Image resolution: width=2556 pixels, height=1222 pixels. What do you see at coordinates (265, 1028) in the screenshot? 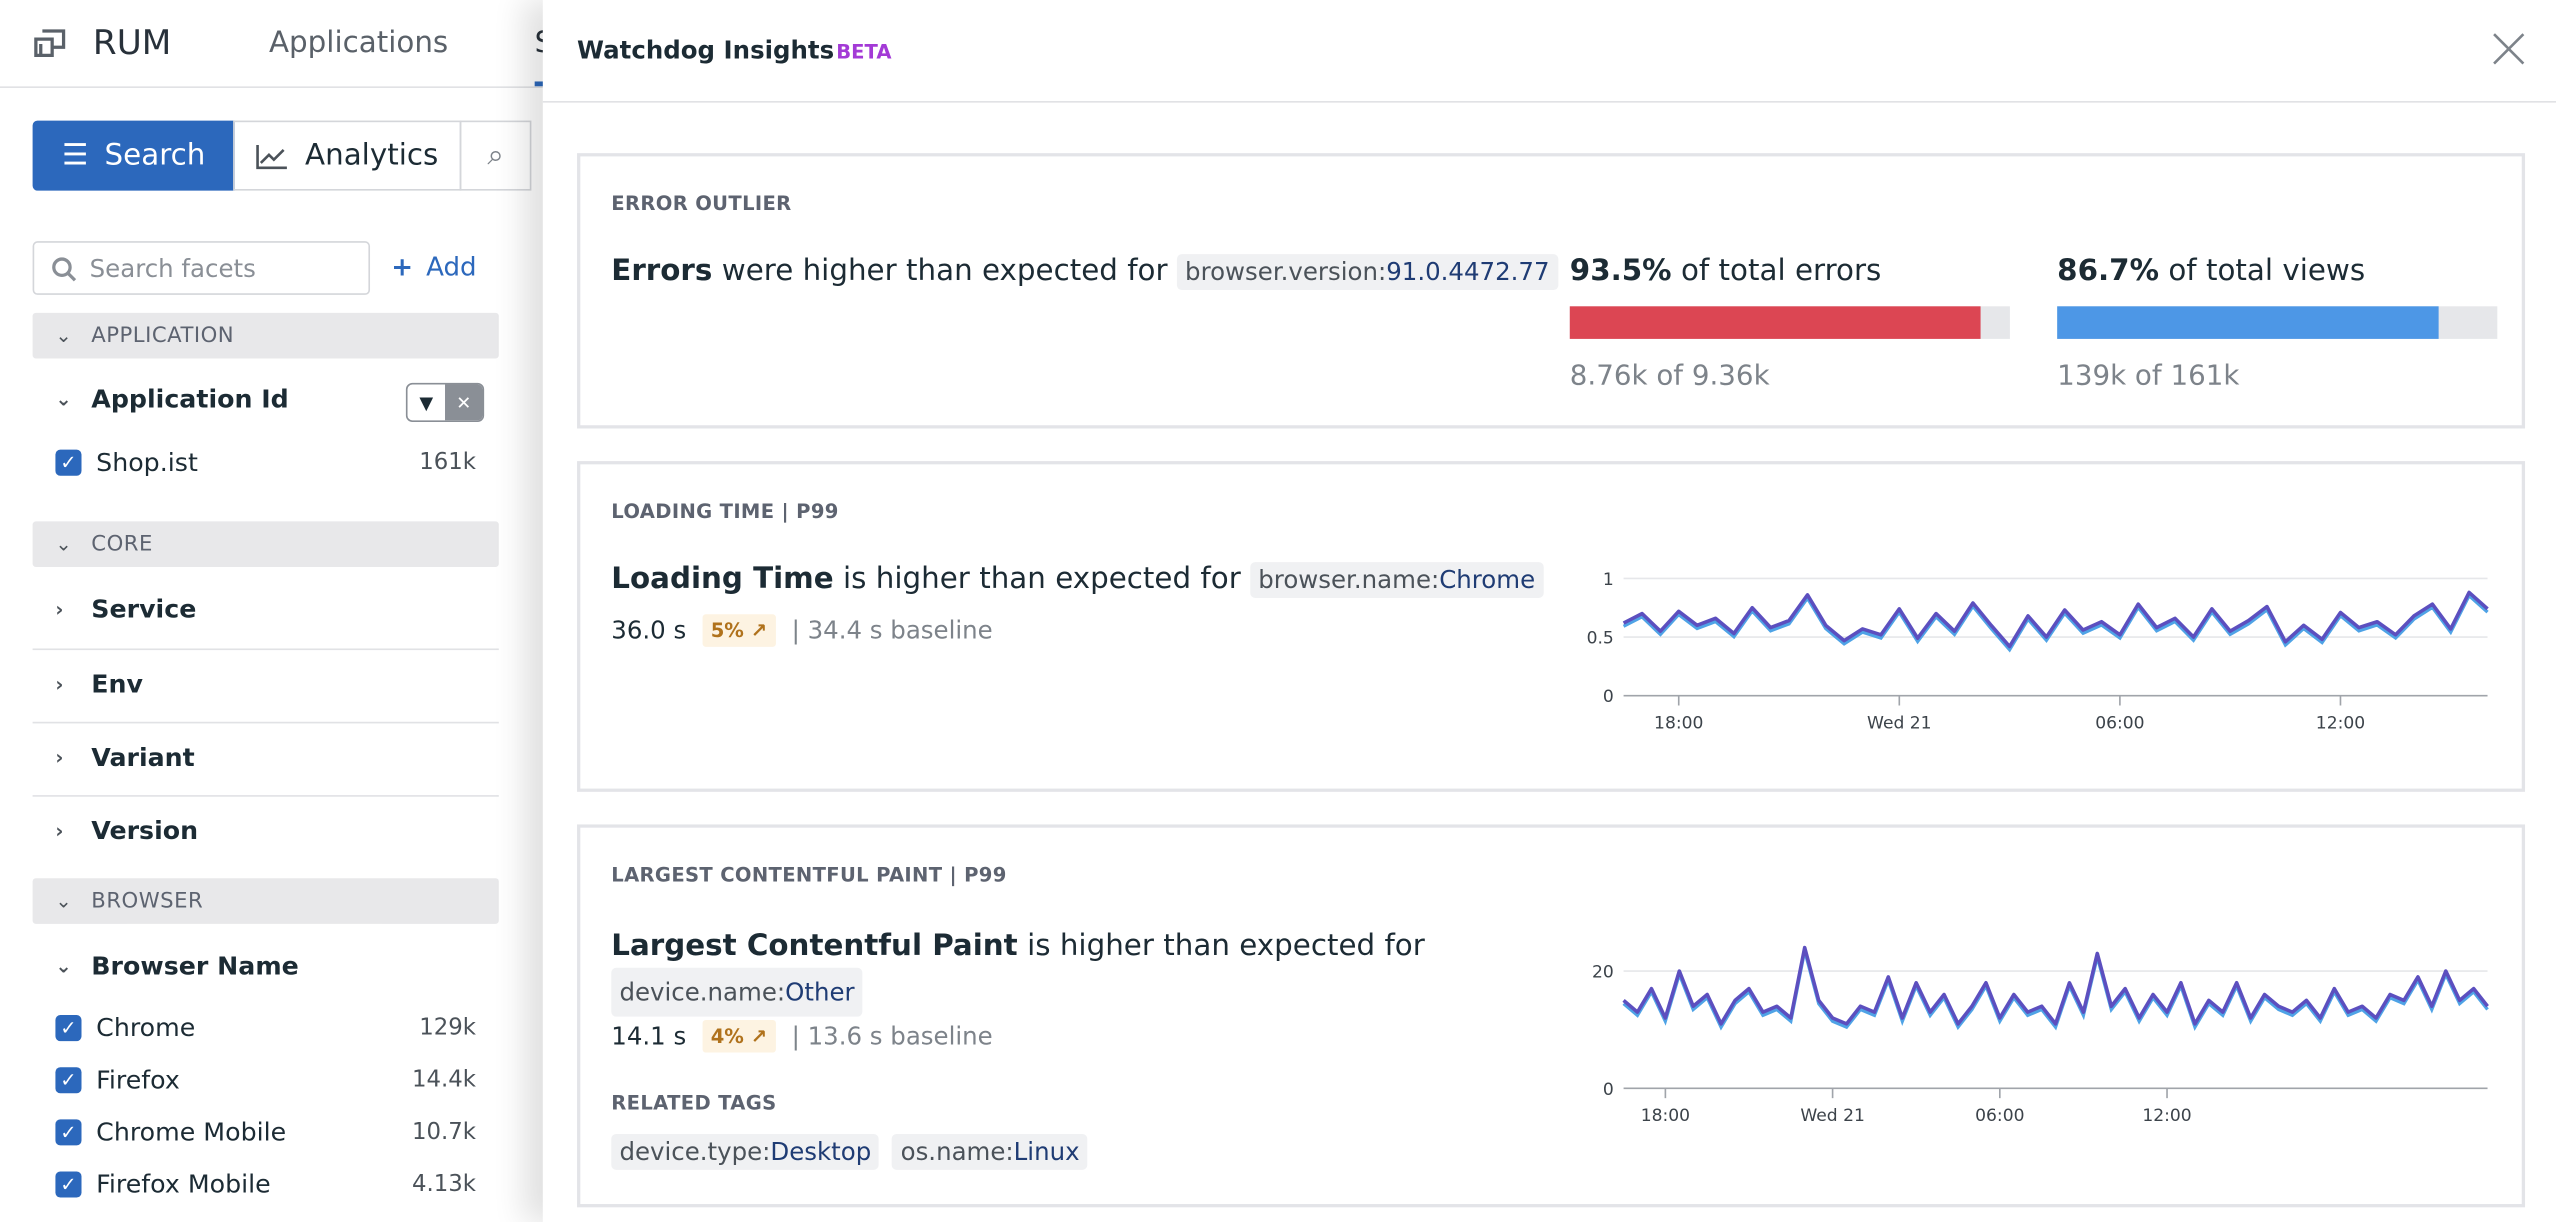
I see `facet-value-chrome: ✓ Chrome 129k` at bounding box center [265, 1028].